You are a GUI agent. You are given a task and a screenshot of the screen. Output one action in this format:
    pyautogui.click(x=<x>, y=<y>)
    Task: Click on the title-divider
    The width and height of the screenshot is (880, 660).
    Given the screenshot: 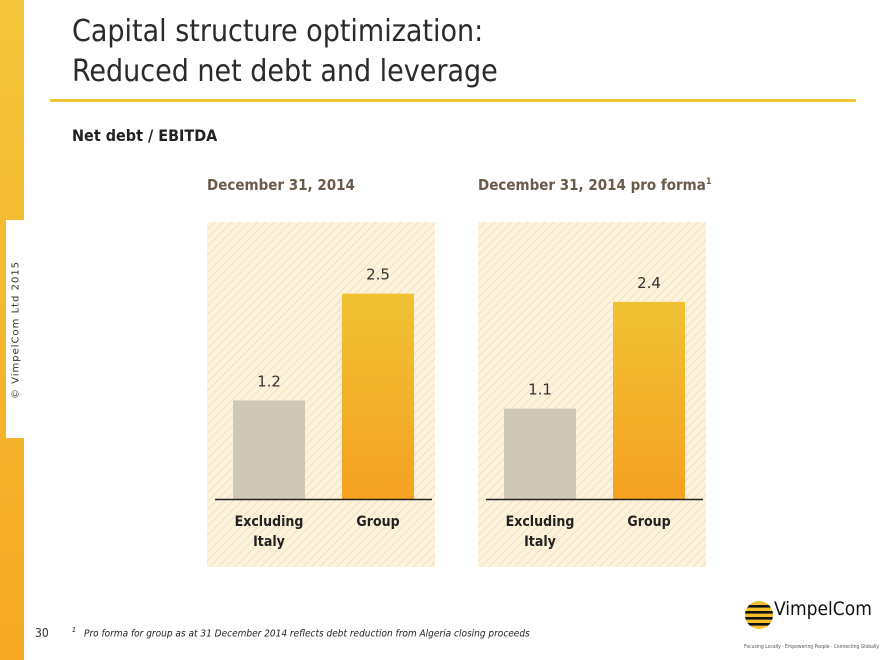 What is the action you would take?
    pyautogui.click(x=453, y=100)
    